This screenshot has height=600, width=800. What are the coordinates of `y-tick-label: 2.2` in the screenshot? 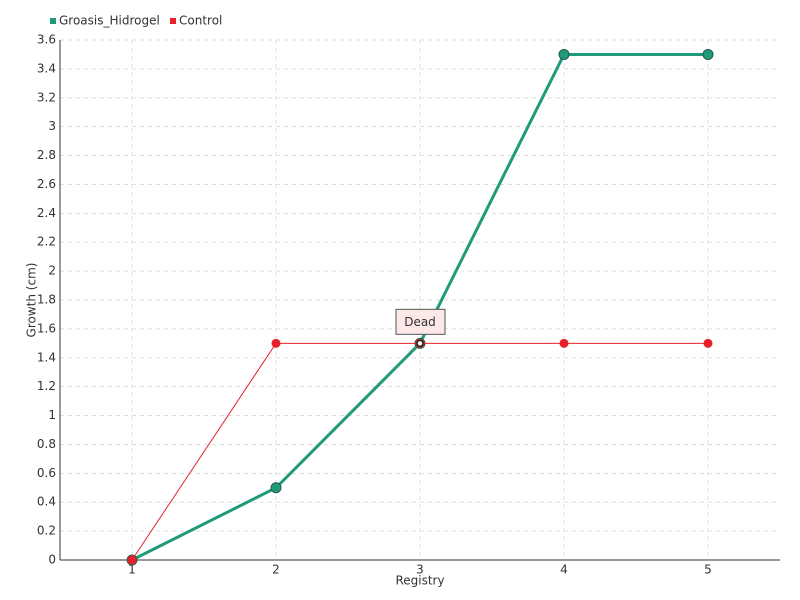 It's located at (46, 242).